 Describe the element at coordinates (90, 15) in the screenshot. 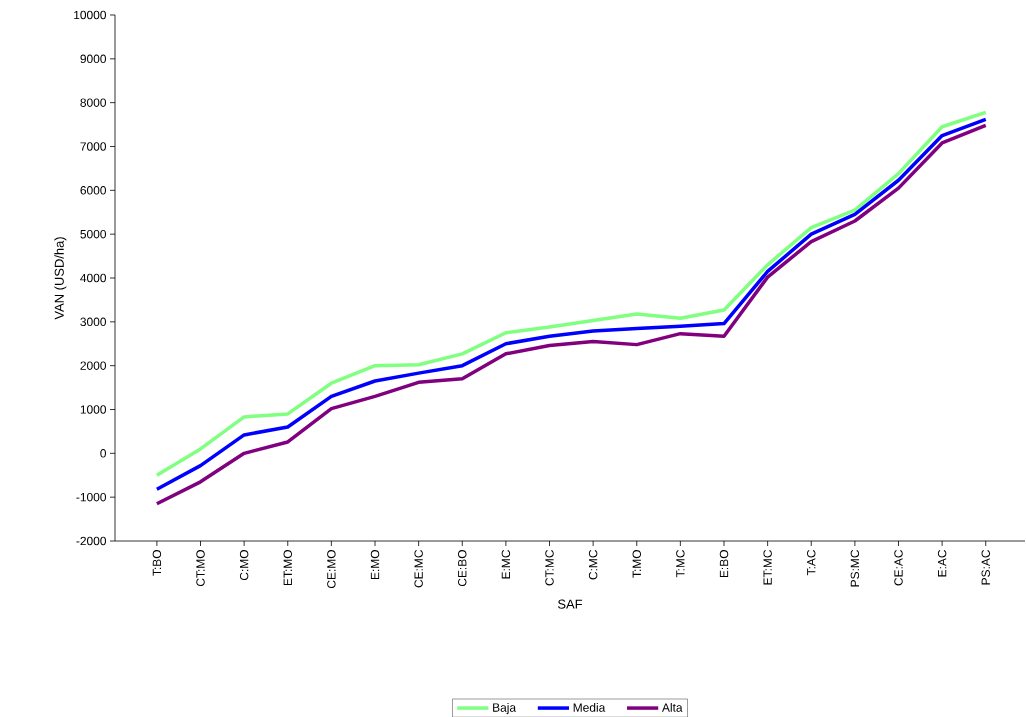

I see `y-tick-label: 10000` at that location.